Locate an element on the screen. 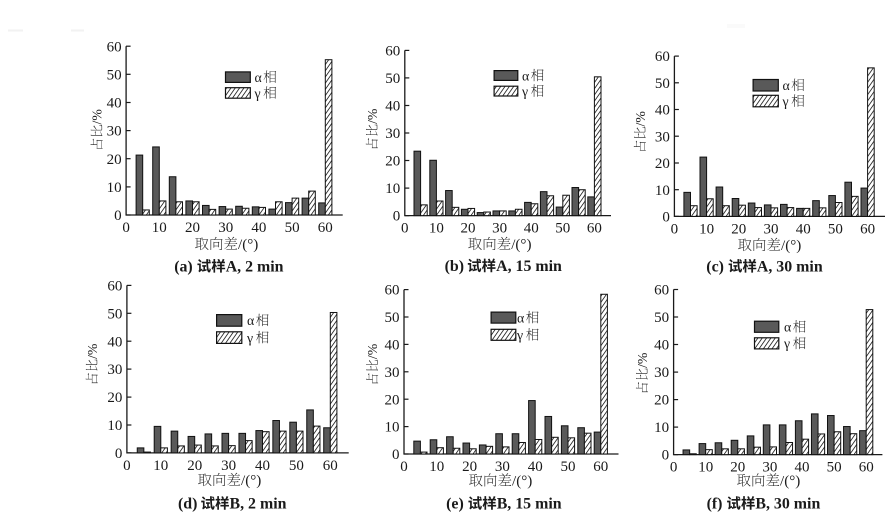  svg-text: (a) is located at coordinates (185, 266).